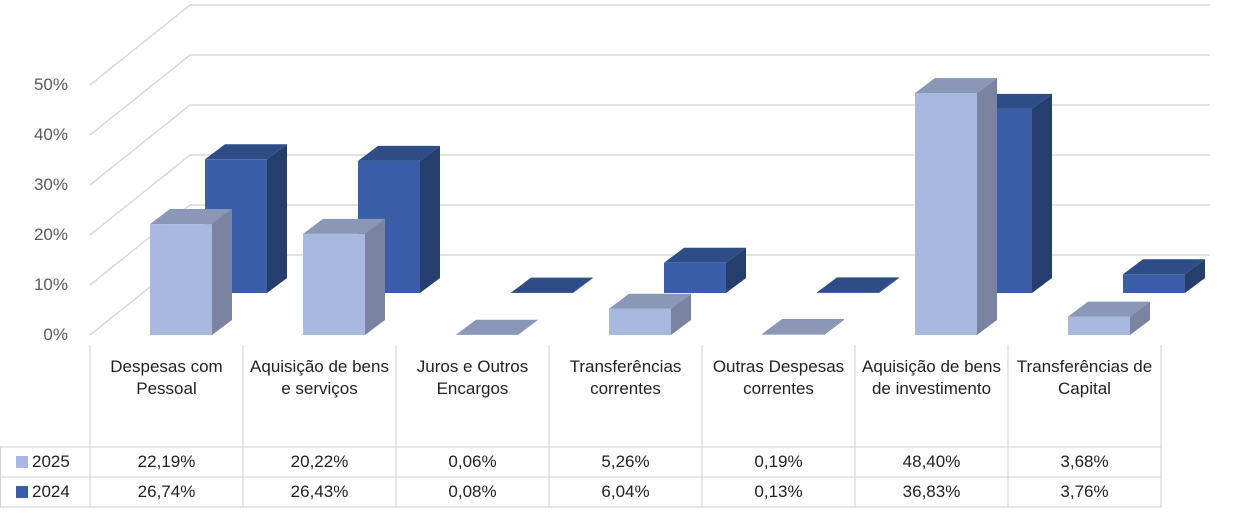 This screenshot has height=513, width=1260. What do you see at coordinates (50, 184) in the screenshot?
I see `y-tick-label: 30%` at bounding box center [50, 184].